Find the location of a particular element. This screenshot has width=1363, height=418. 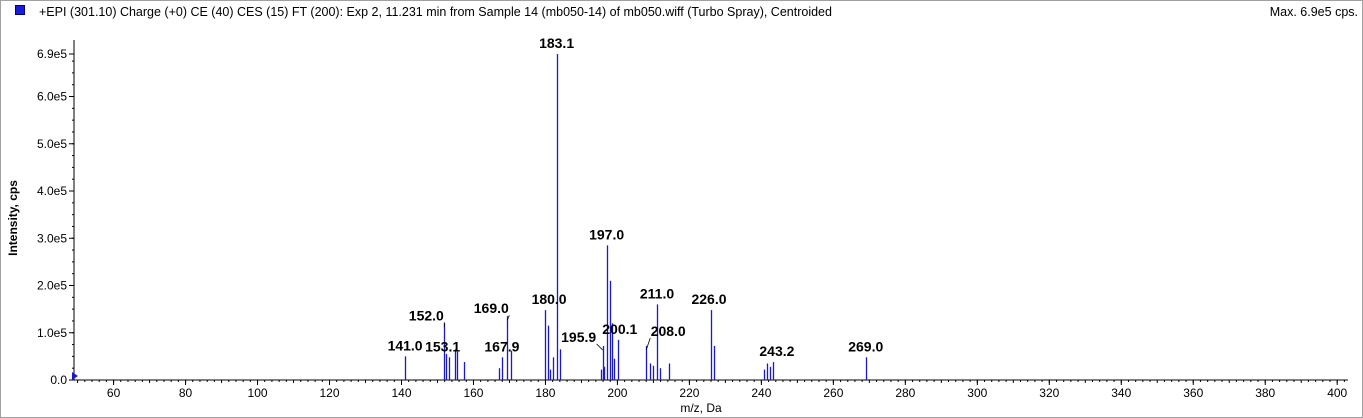

x-axis-label: m/z, Da is located at coordinates (701, 408).